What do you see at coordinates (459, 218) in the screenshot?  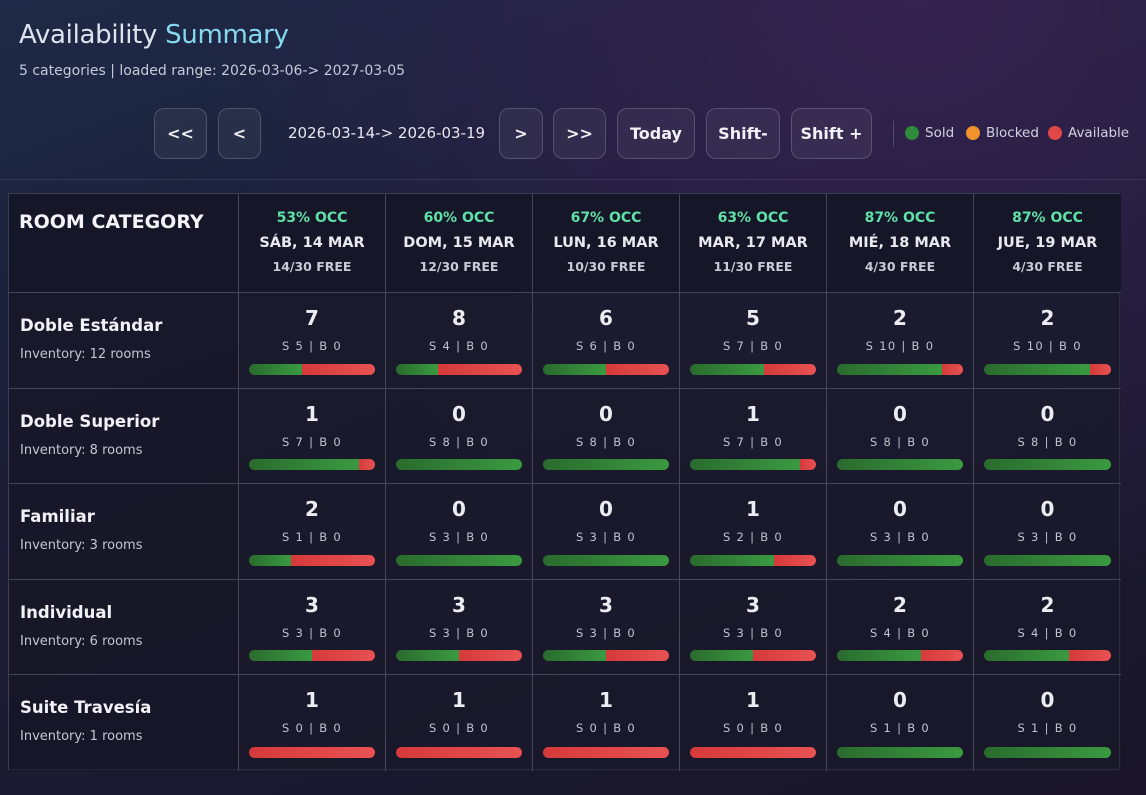 I see `day-occupancy: 60% OCC` at bounding box center [459, 218].